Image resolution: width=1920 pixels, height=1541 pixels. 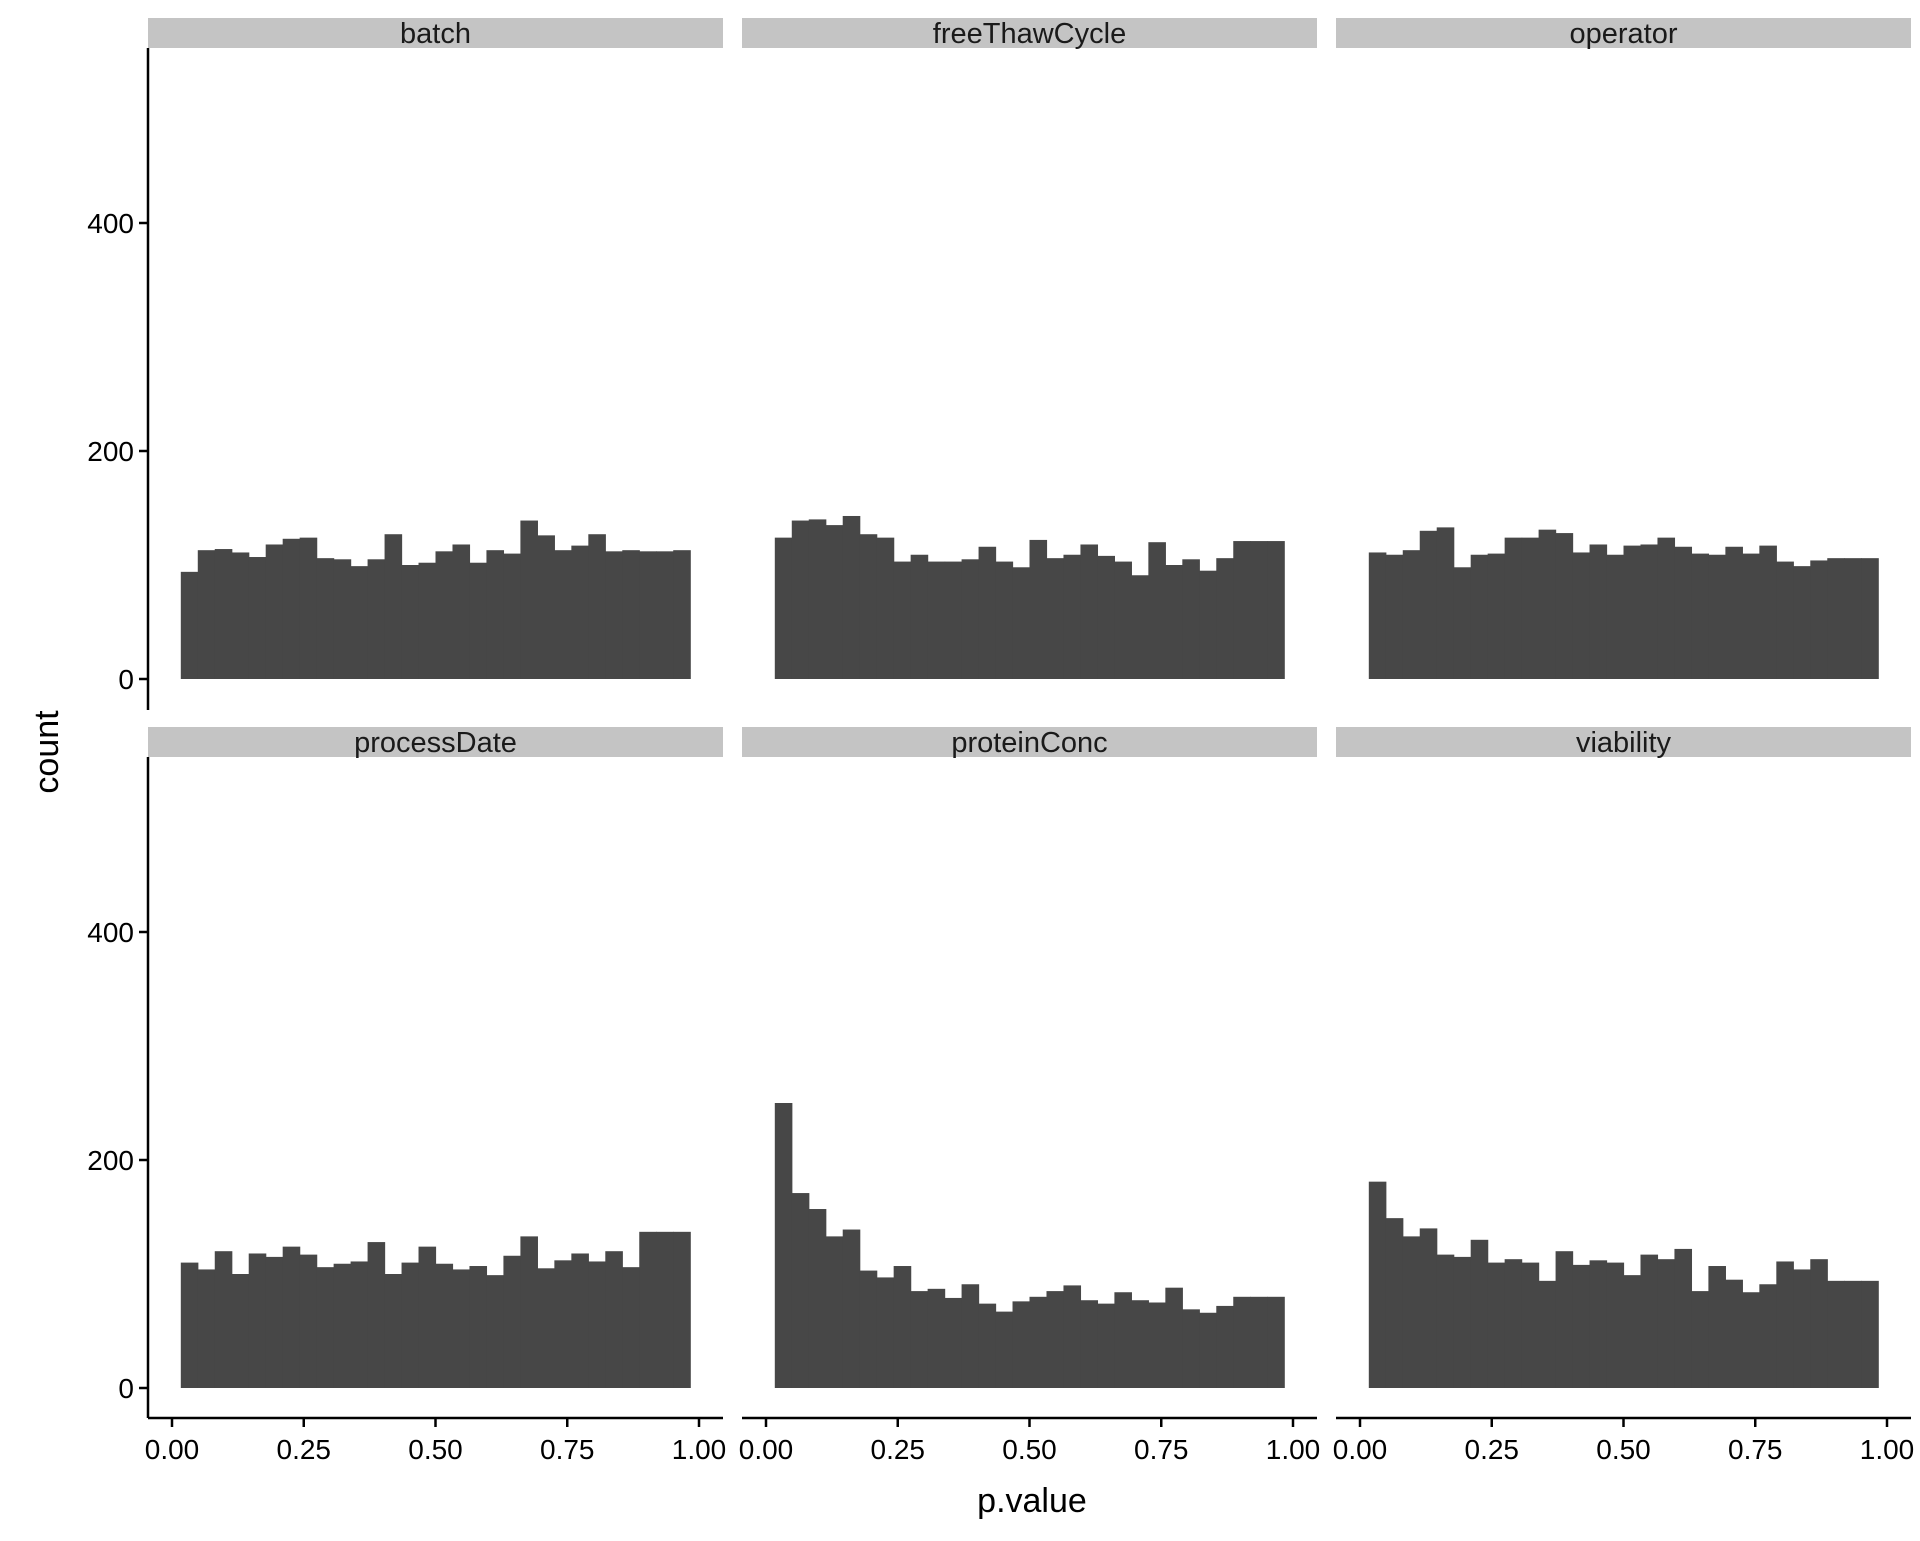 What do you see at coordinates (126, 1388) in the screenshot?
I see `y-tick-label: 0` at bounding box center [126, 1388].